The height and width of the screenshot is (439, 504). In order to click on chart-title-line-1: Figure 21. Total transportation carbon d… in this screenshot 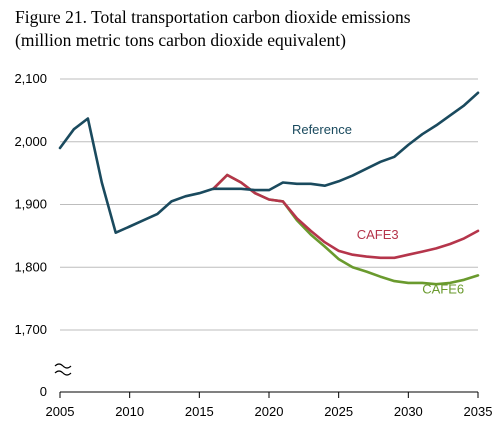, I will do `click(213, 17)`.